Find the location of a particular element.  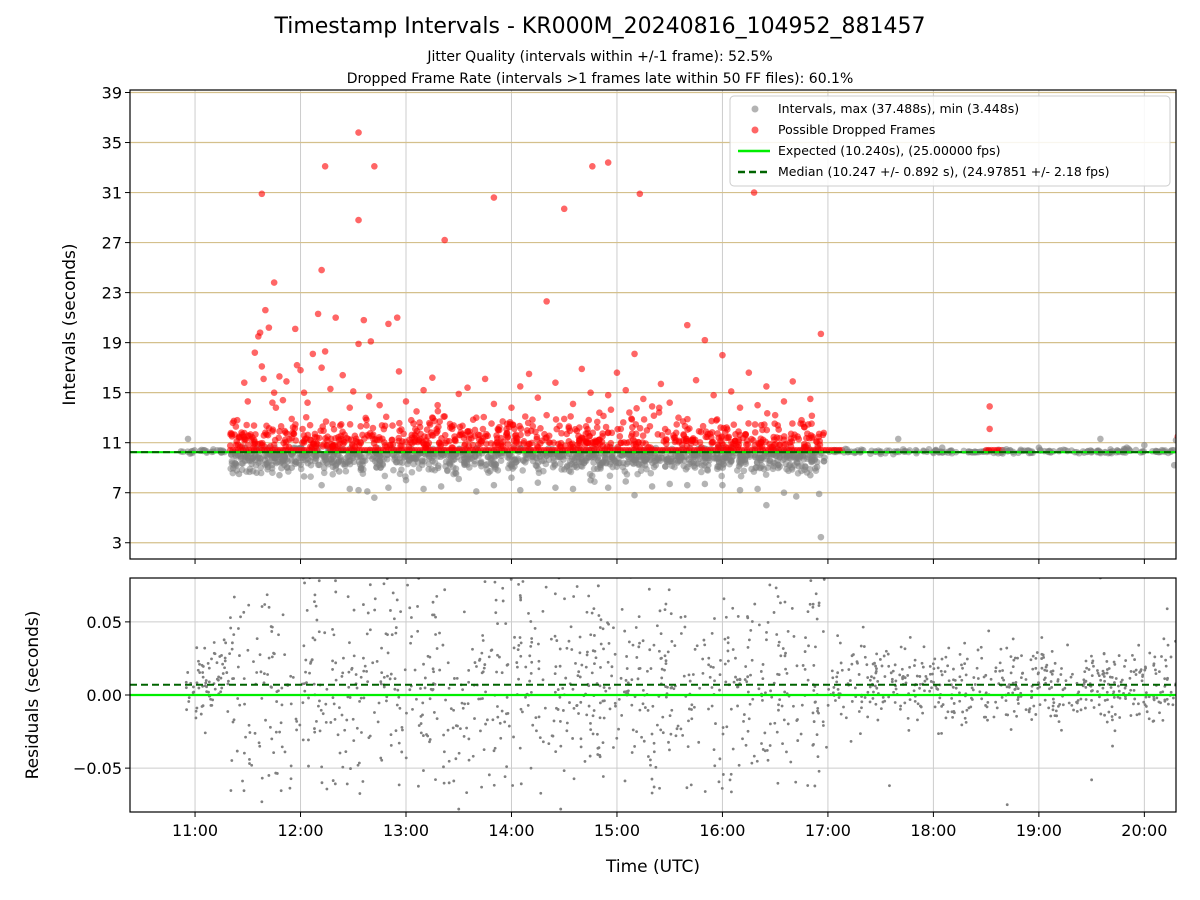

bottom-reference-lines is located at coordinates (653, 690).